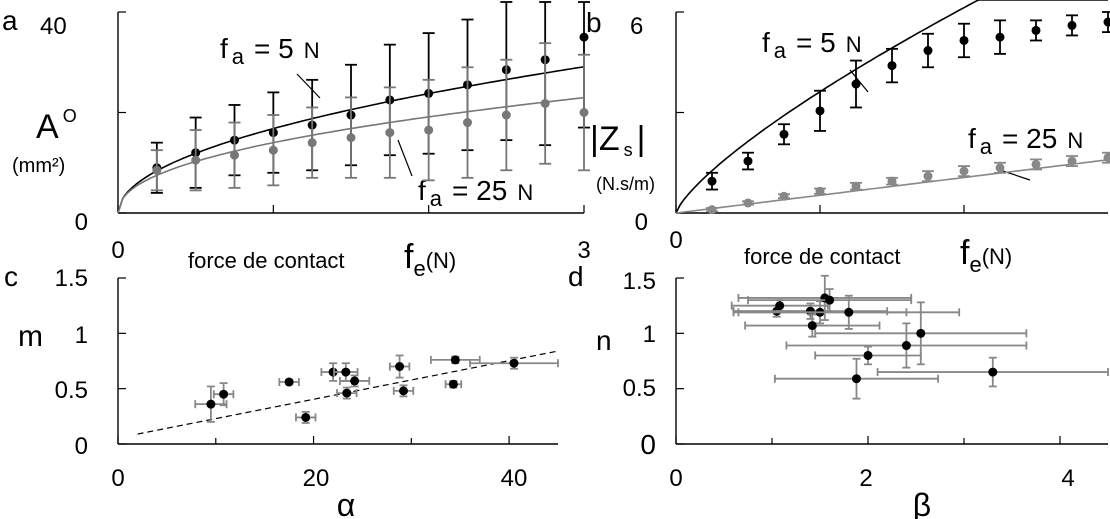 This screenshot has height=519, width=1110. I want to click on panel-c-ytick-0: 0, so click(81, 446).